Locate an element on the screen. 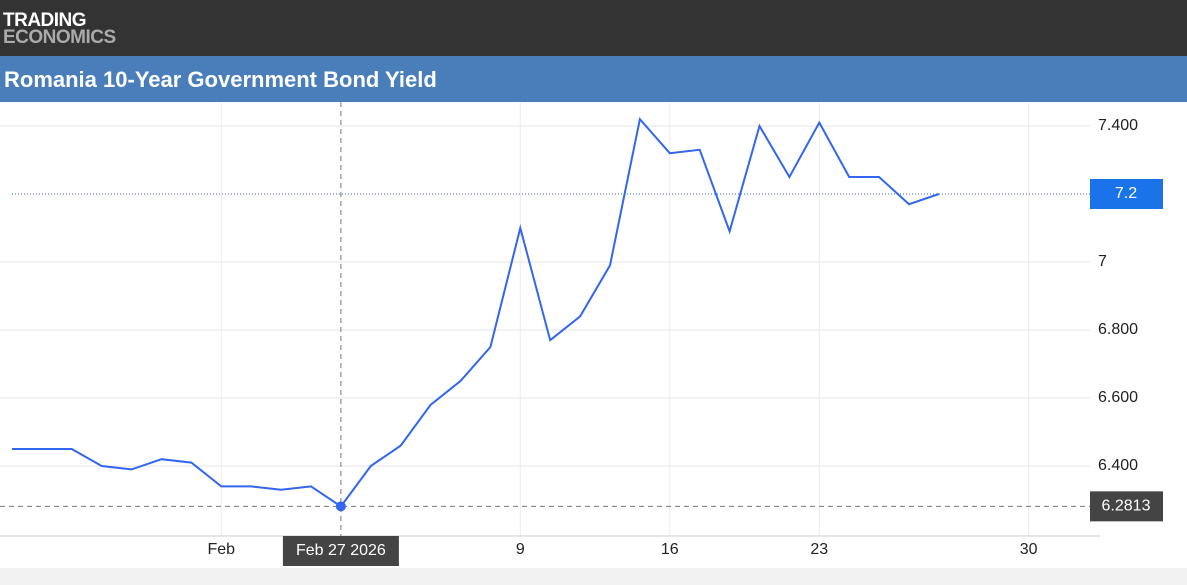  y-tick-label: 6.800 is located at coordinates (1118, 329).